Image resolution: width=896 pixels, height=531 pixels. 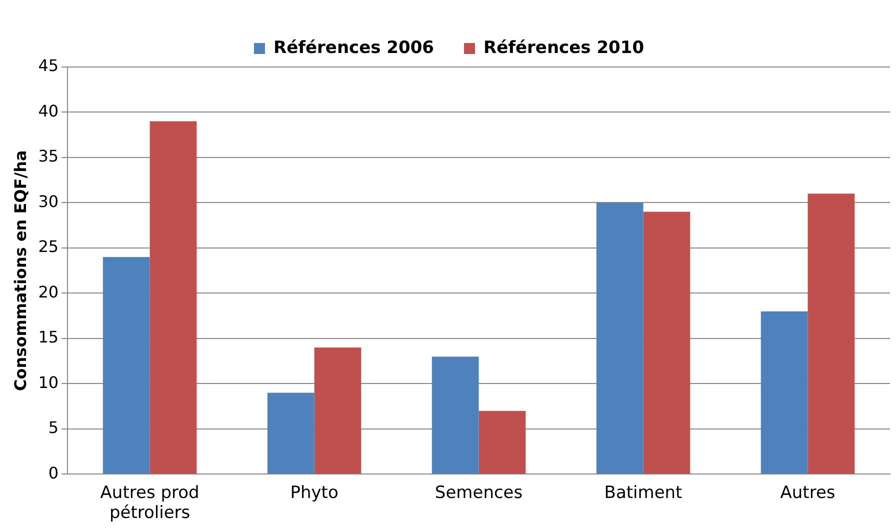 What do you see at coordinates (808, 492) in the screenshot?
I see `x-tick-label: Autres` at bounding box center [808, 492].